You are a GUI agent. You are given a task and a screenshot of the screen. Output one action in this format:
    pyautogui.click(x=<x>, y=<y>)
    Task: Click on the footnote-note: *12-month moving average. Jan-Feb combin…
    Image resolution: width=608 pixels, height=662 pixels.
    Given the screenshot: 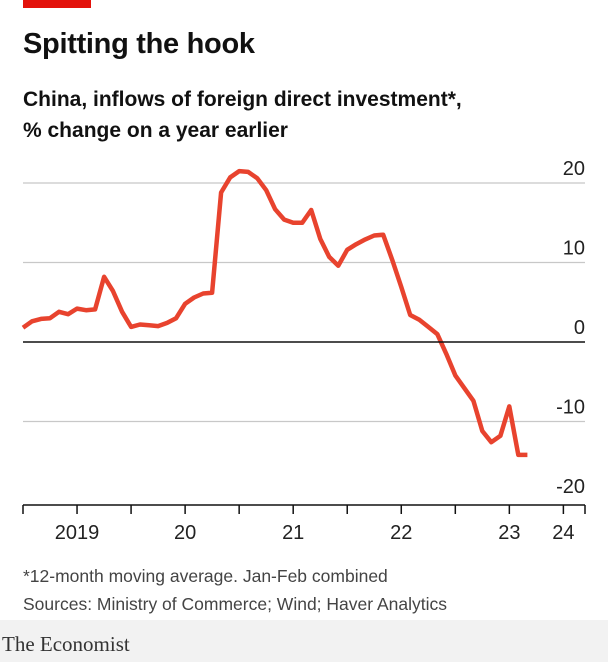 What is the action you would take?
    pyautogui.click(x=205, y=576)
    